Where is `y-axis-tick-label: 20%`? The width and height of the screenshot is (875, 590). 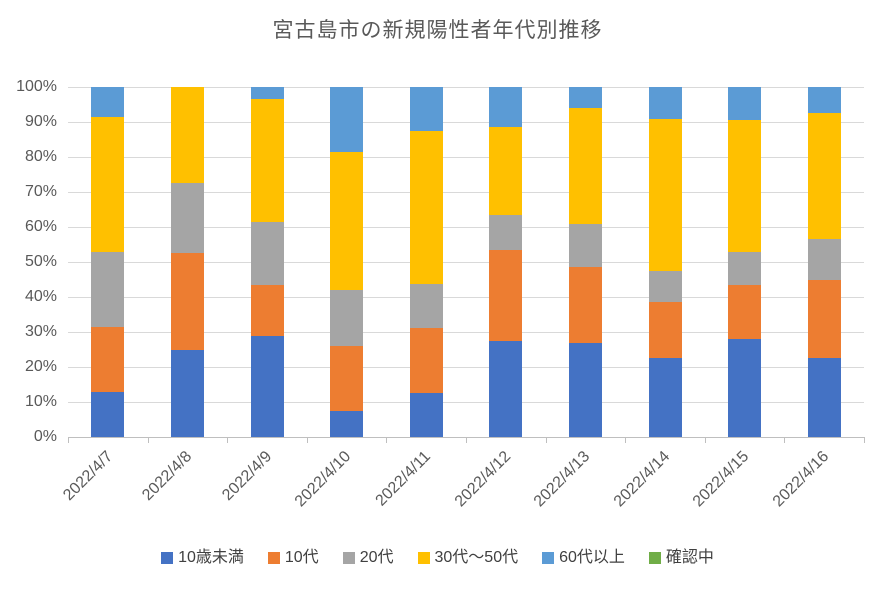 y-axis-tick-label: 20% is located at coordinates (40, 366).